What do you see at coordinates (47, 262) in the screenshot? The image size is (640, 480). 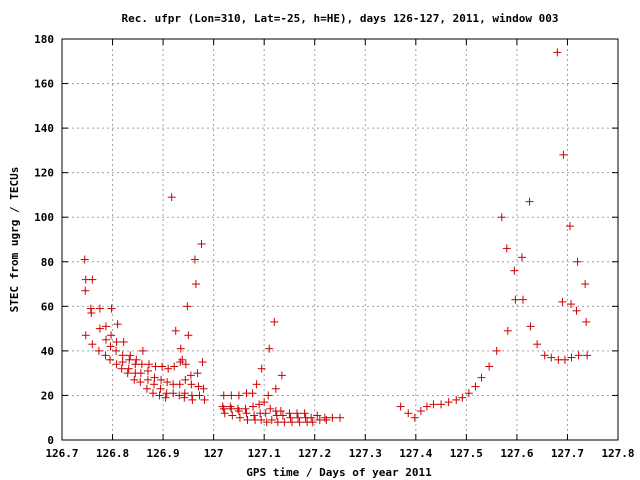 I see `y-tick-label: 80` at bounding box center [47, 262].